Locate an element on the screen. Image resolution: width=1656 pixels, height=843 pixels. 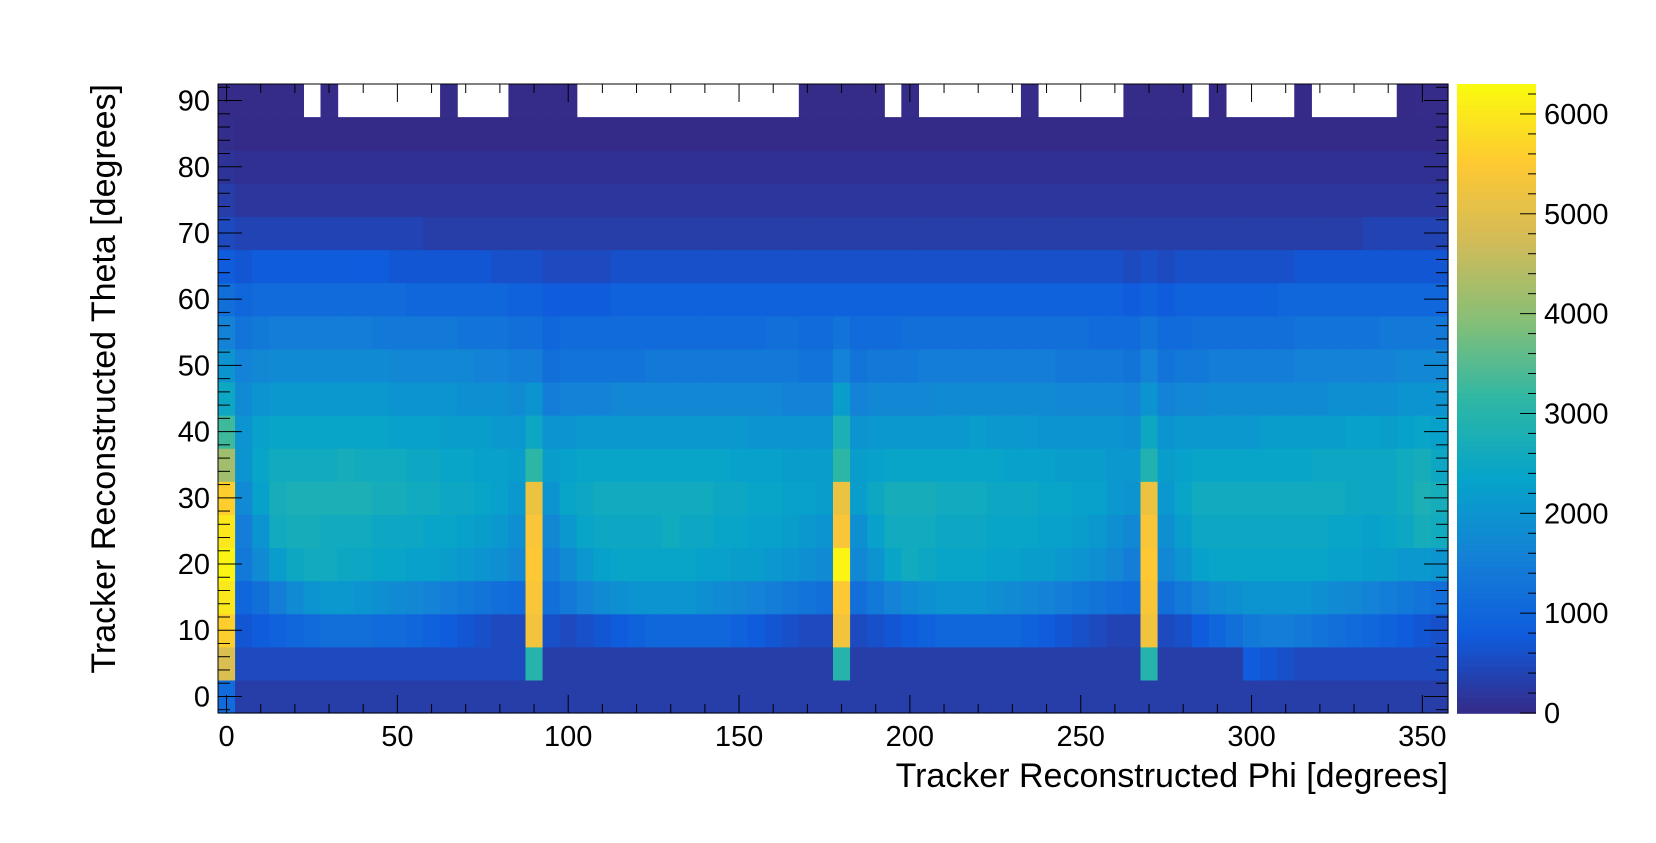
y-tick-label: 70 is located at coordinates (194, 234).